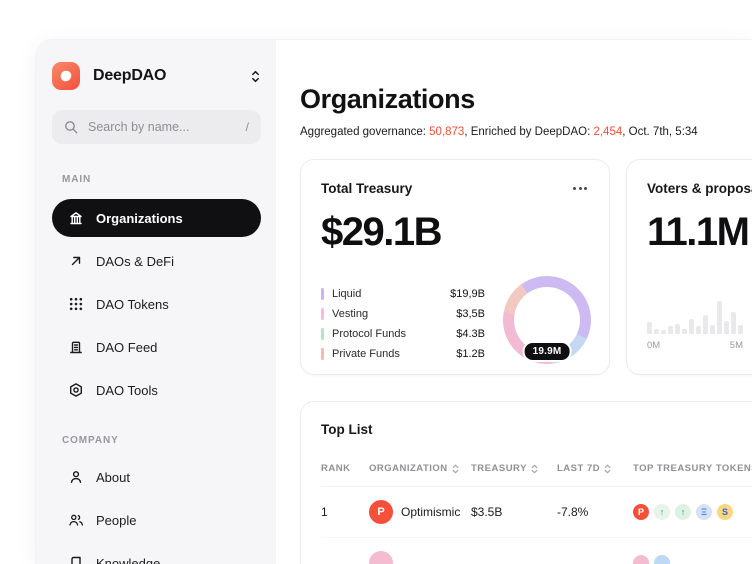 The image size is (752, 564). I want to click on column-organization: ORGANIZATION, so click(420, 468).